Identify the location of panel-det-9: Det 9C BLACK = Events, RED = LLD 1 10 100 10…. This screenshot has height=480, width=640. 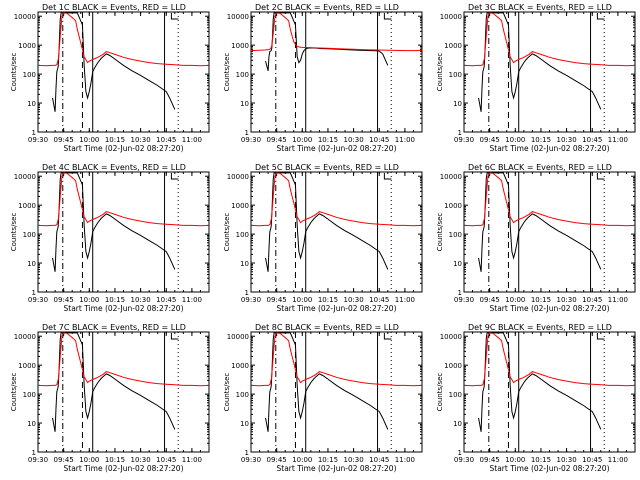
(536, 398).